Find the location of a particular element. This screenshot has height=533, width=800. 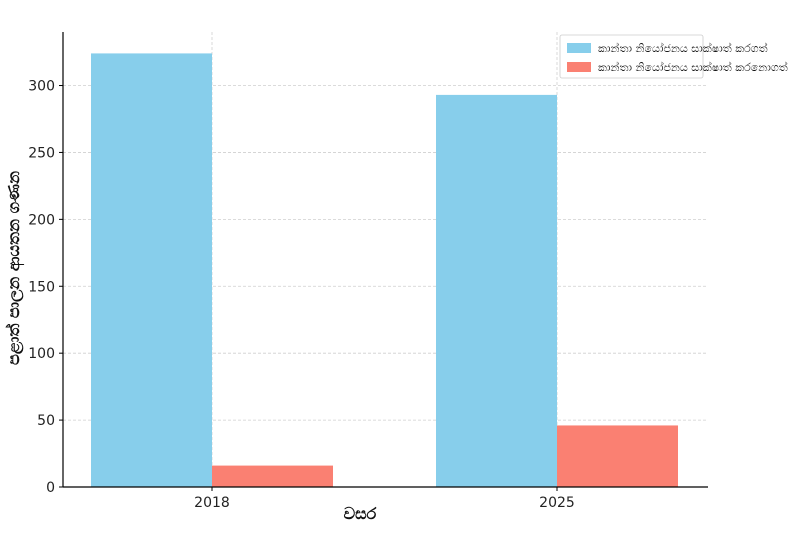

y-tick-label: 150 is located at coordinates (41, 287).